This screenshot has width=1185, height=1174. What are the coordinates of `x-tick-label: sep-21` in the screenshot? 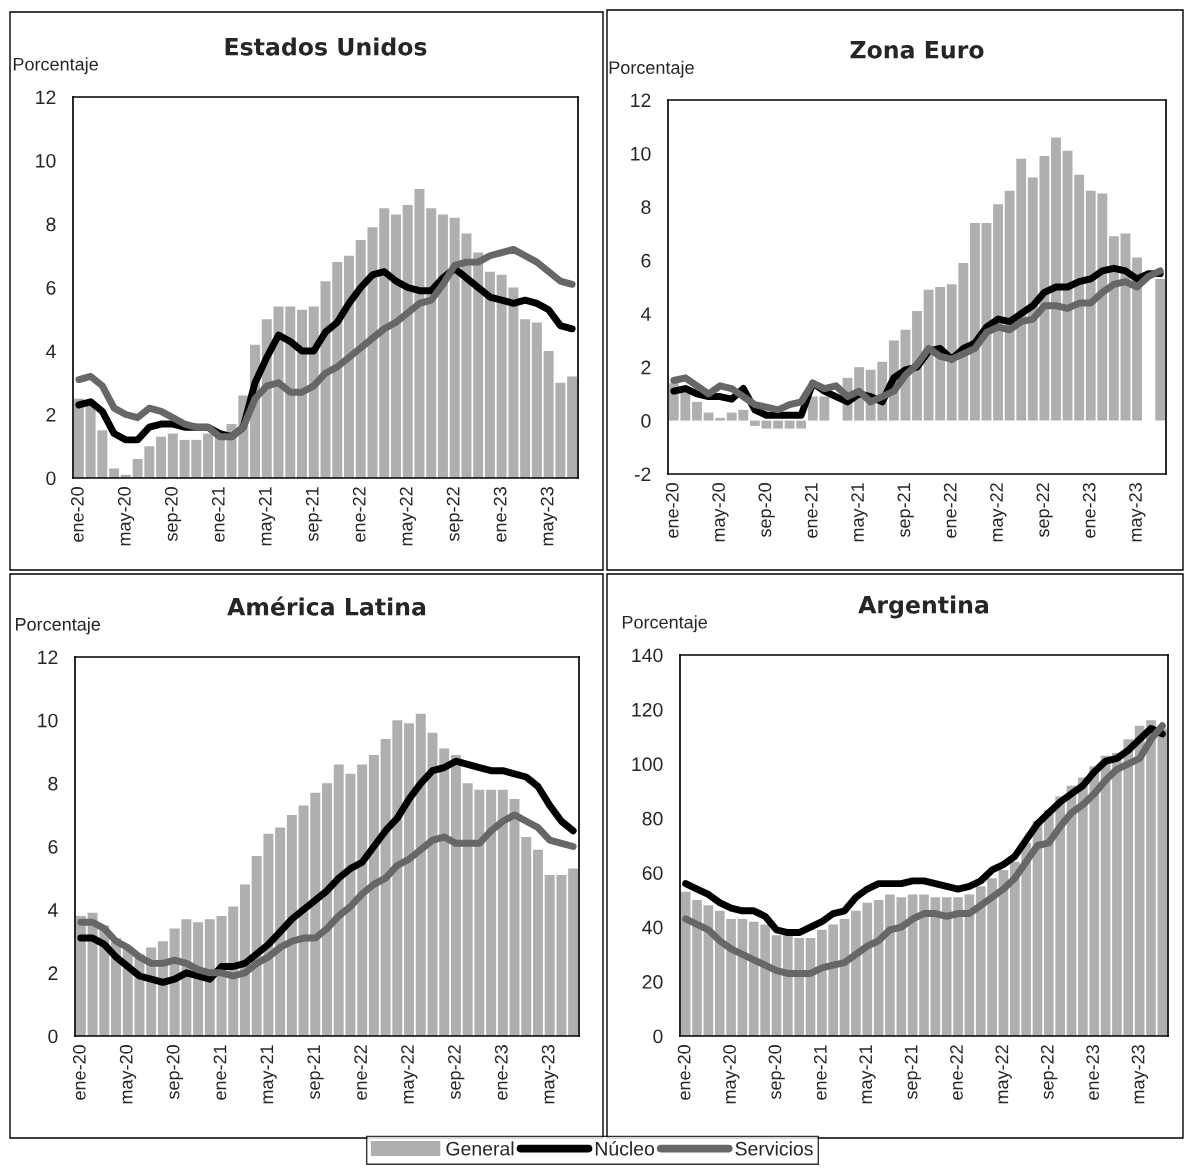 It's located at (315, 1072).